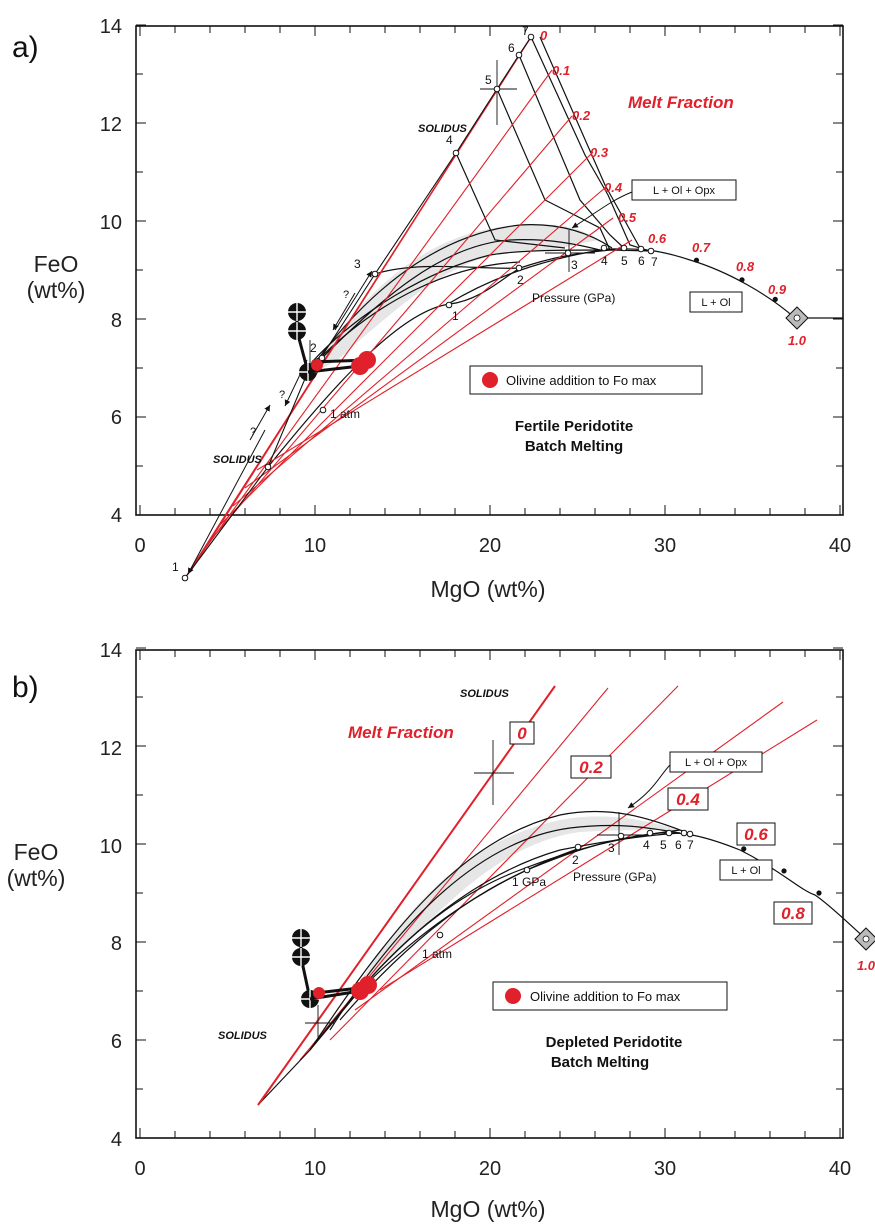 Image resolution: width=875 pixels, height=1226 pixels. What do you see at coordinates (346, 295) in the screenshot?
I see `panel-a-q3: ?` at bounding box center [346, 295].